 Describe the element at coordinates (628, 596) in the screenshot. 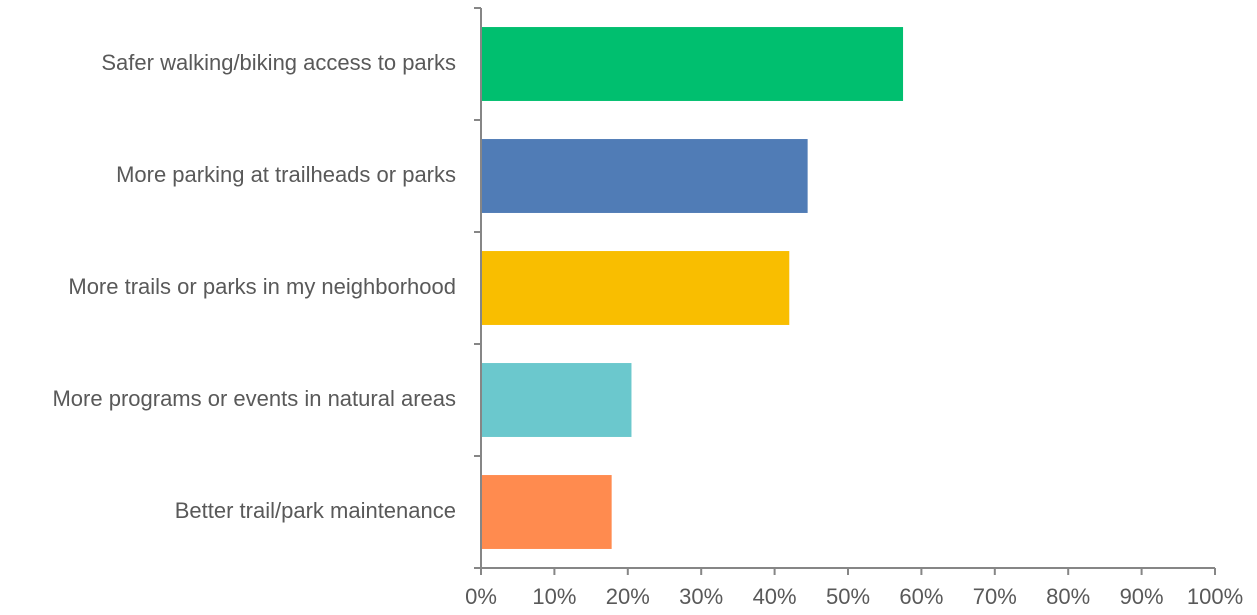

I see `x-tick-label-20: 20%` at that location.